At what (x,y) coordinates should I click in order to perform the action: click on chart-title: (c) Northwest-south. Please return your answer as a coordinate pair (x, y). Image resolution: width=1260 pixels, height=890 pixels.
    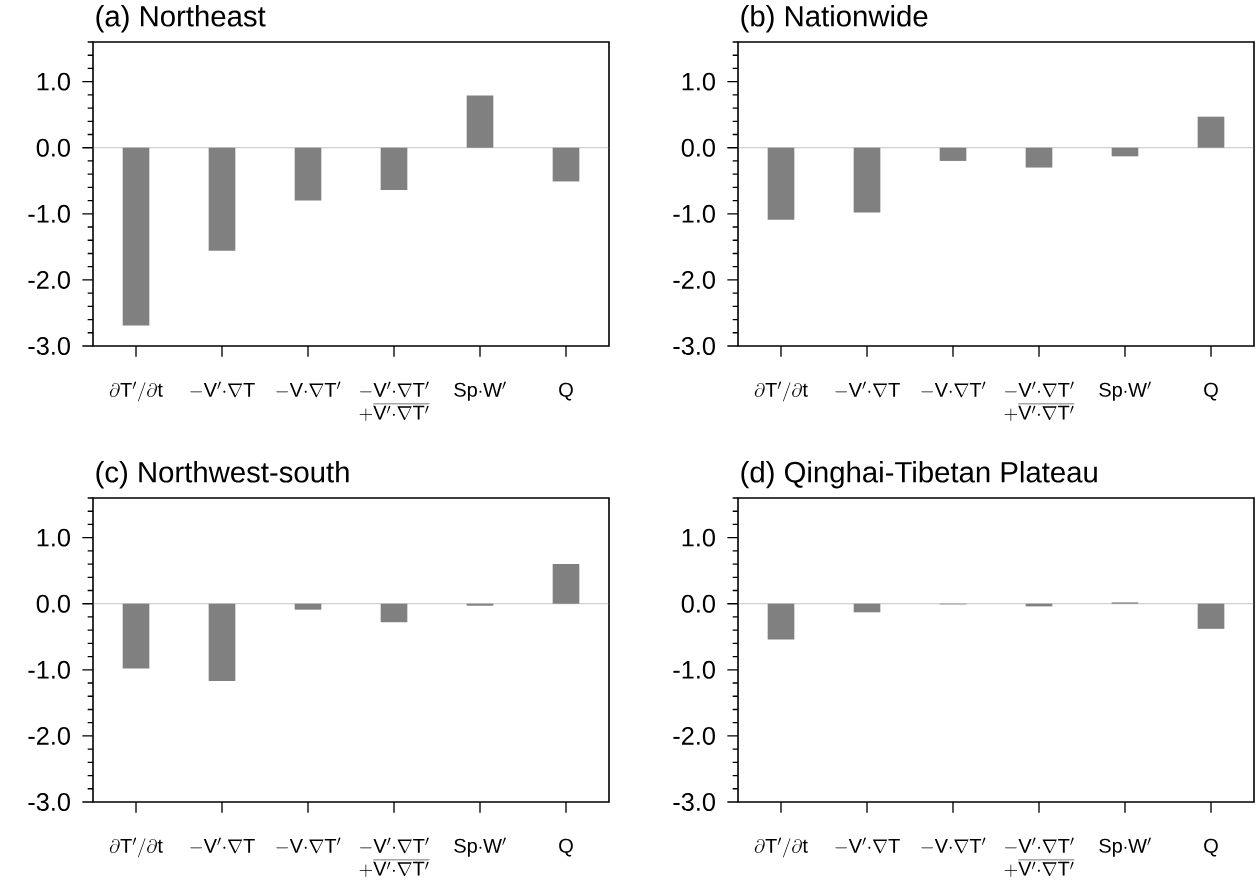
    Looking at the image, I should click on (222, 474).